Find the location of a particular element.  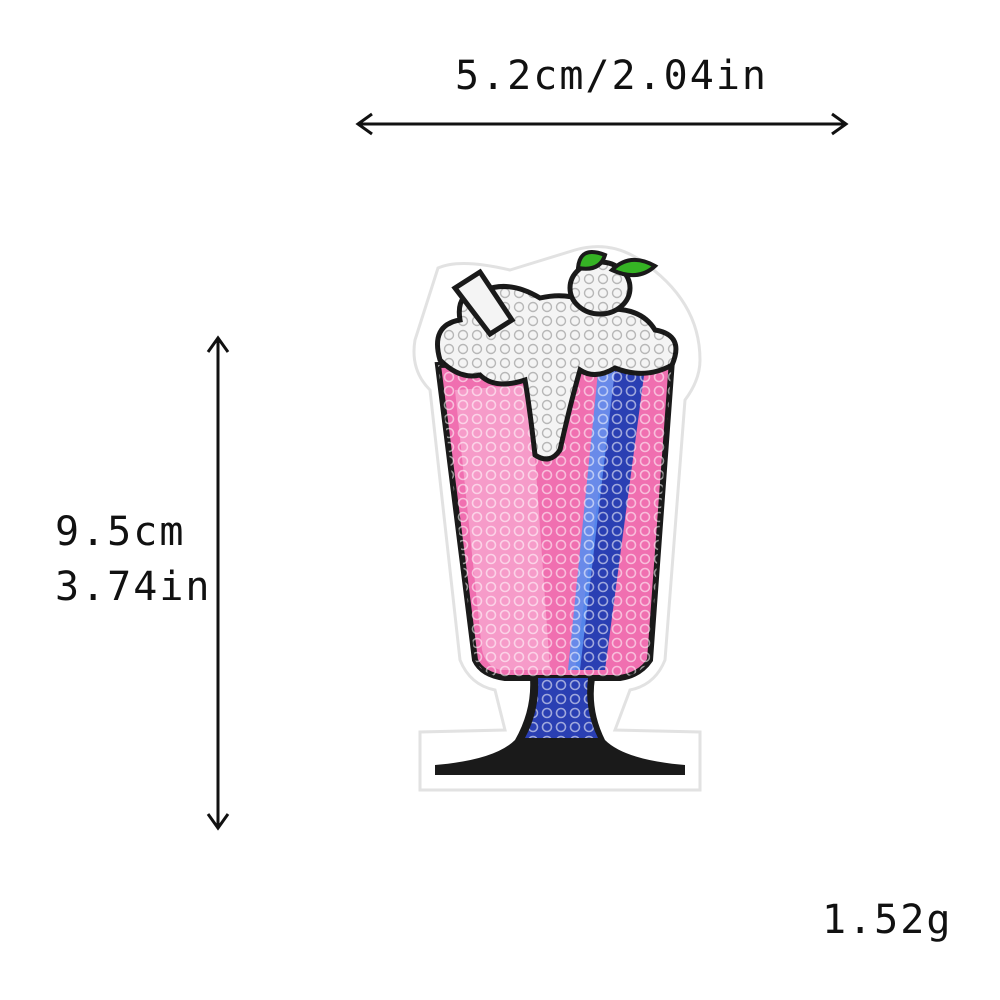

width-measurement: 5.2cm/2.04in is located at coordinates (611, 76).